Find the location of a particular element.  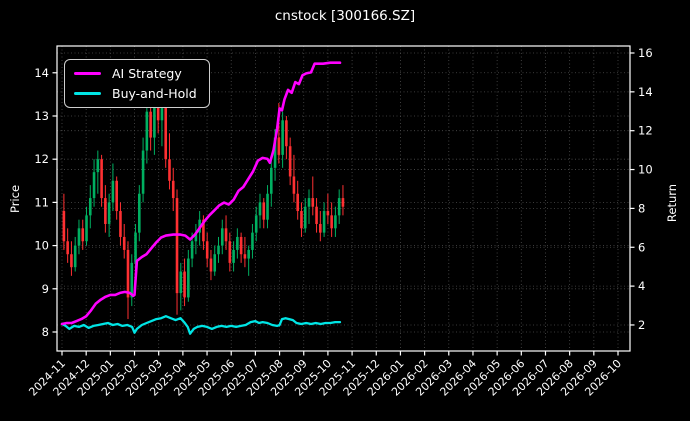

return-tick-label: 16 is located at coordinates (645, 53).